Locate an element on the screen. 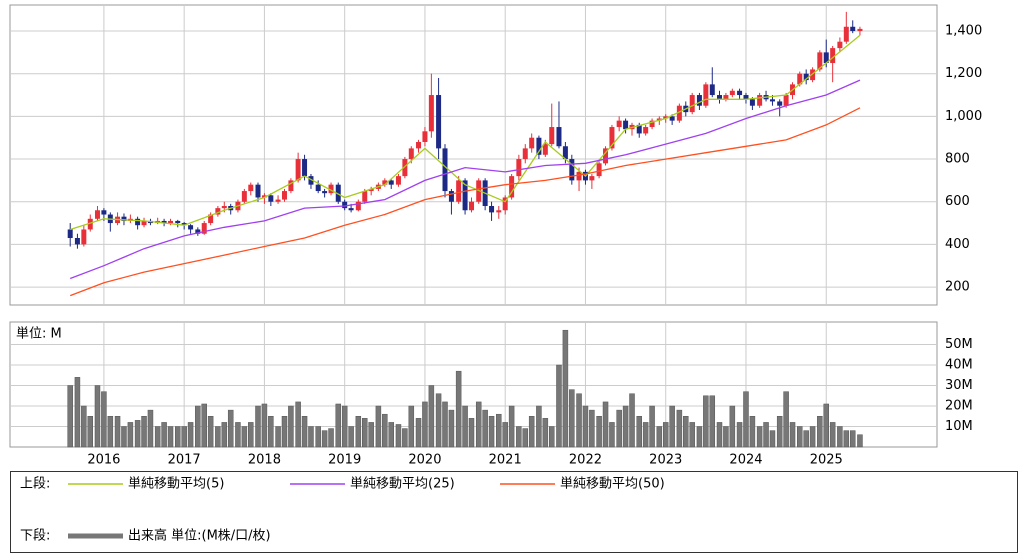 The image size is (1024, 556). y-tick-label: 40M is located at coordinates (959, 365).